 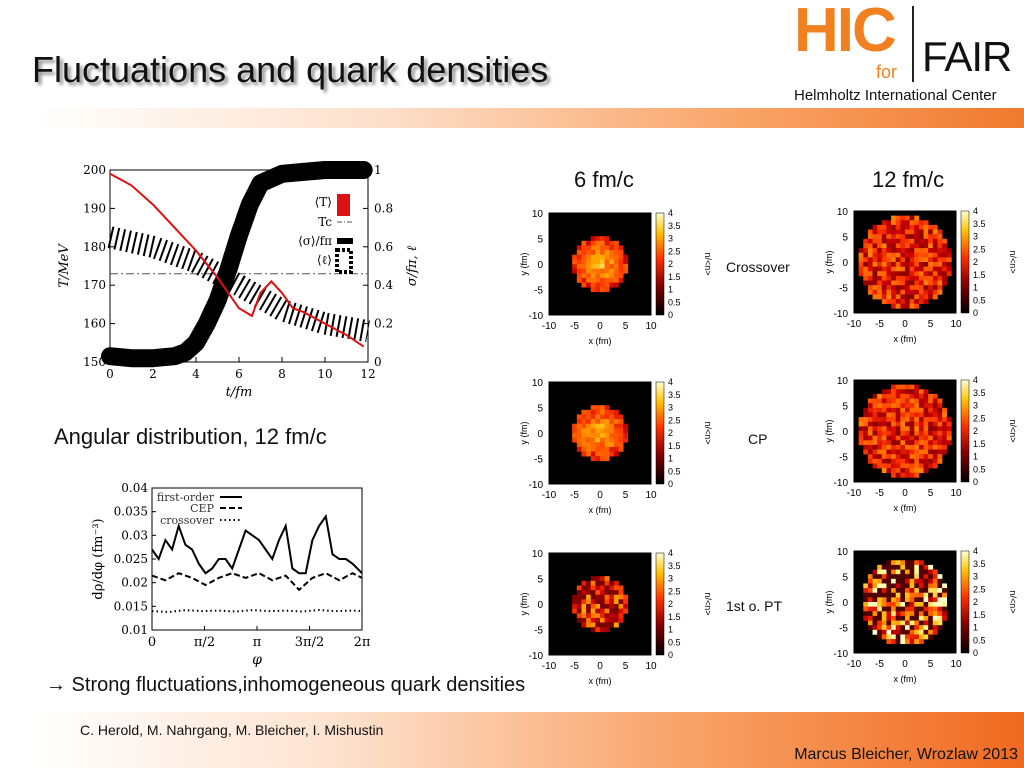 What do you see at coordinates (626, 326) in the screenshot?
I see `heatmap-xtick-label: 5` at bounding box center [626, 326].